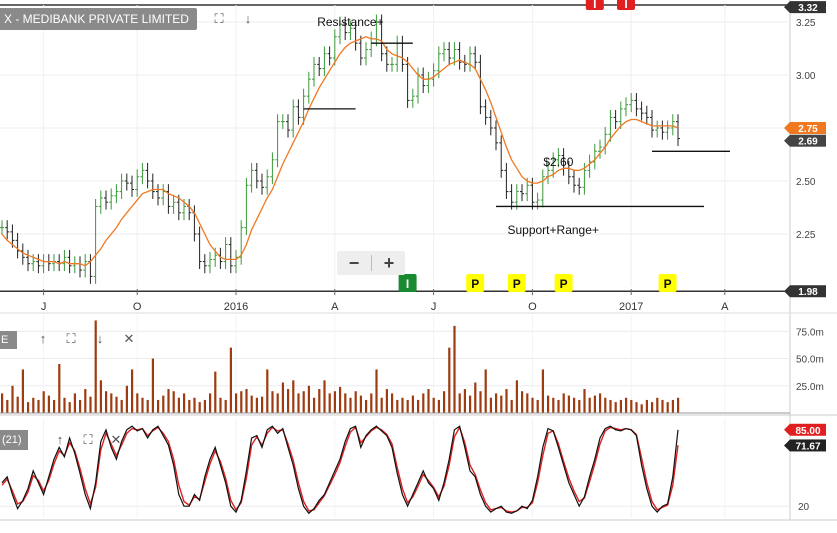  What do you see at coordinates (808, 127) in the screenshot?
I see `price-last-label` at bounding box center [808, 127].